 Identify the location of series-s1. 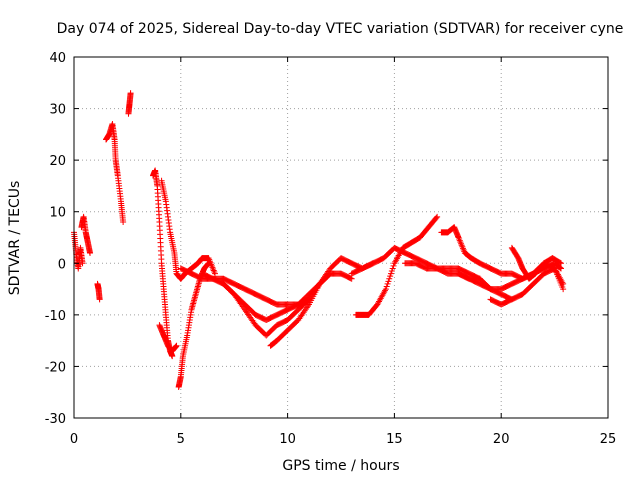
(78, 250).